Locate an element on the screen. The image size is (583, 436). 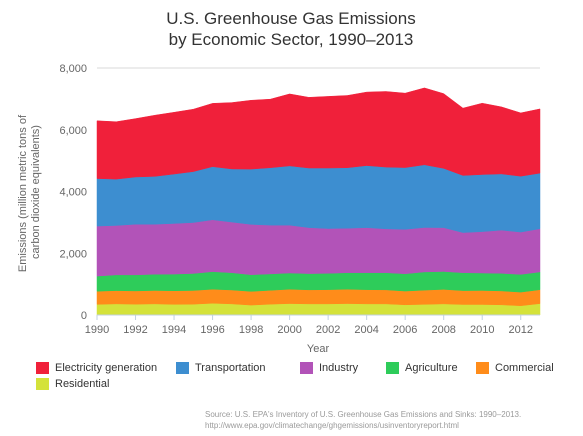
legend-label: Transportation is located at coordinates (230, 368).